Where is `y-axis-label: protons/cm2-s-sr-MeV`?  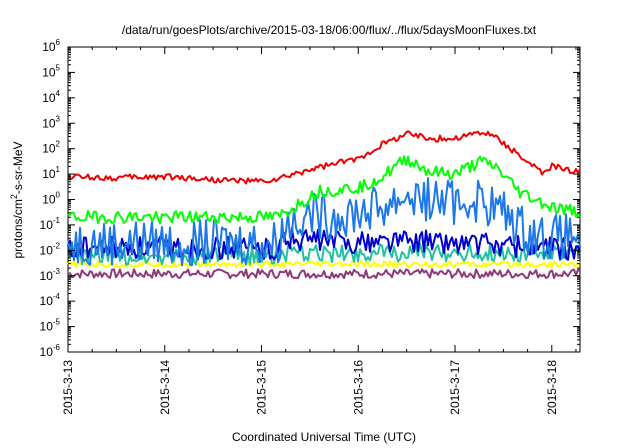 y-axis-label: protons/cm2-s-sr-MeV is located at coordinates (17, 199).